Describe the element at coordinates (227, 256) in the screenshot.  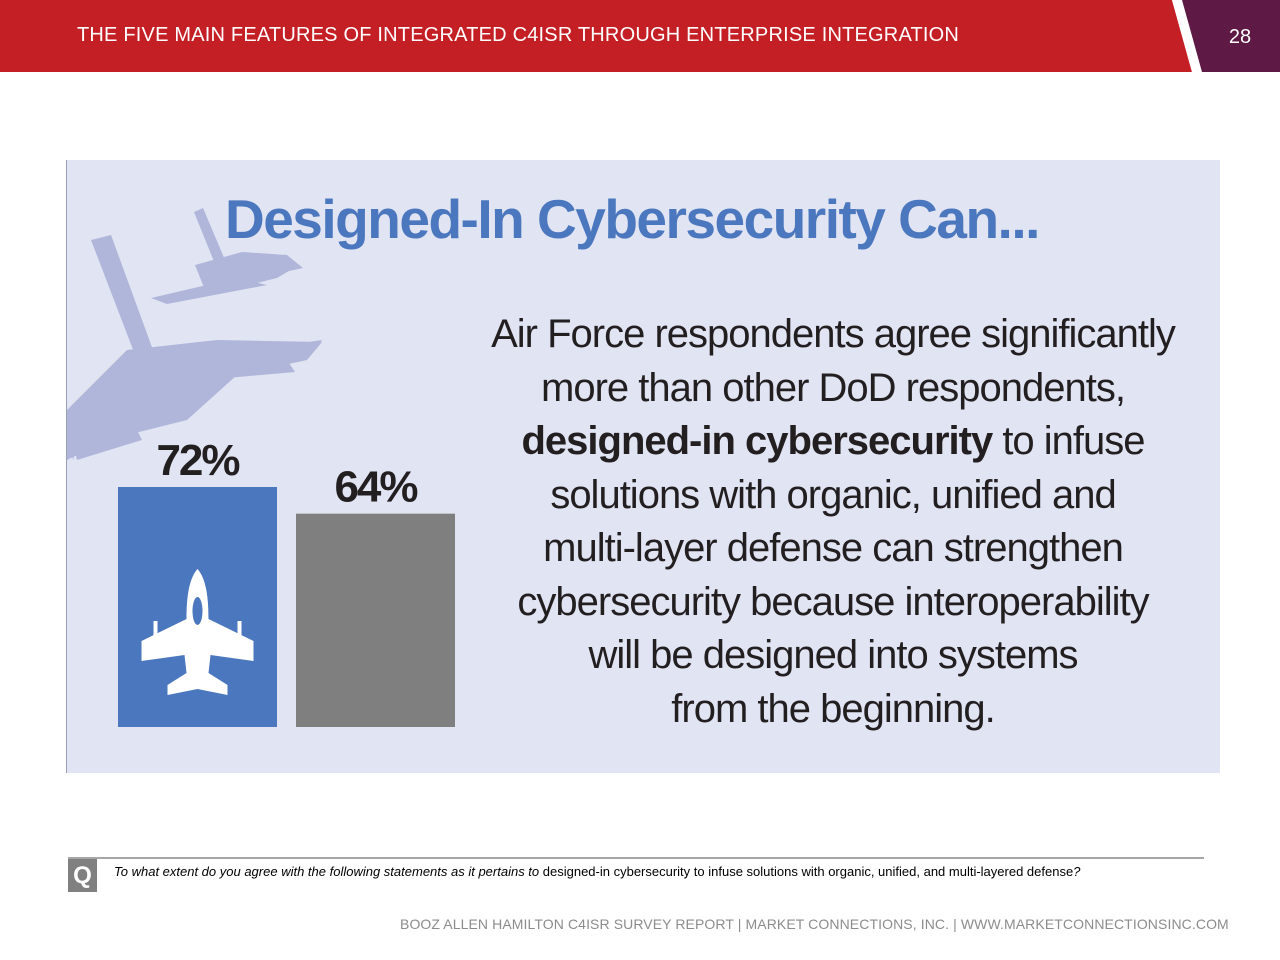
I see `small-jet-icon` at that location.